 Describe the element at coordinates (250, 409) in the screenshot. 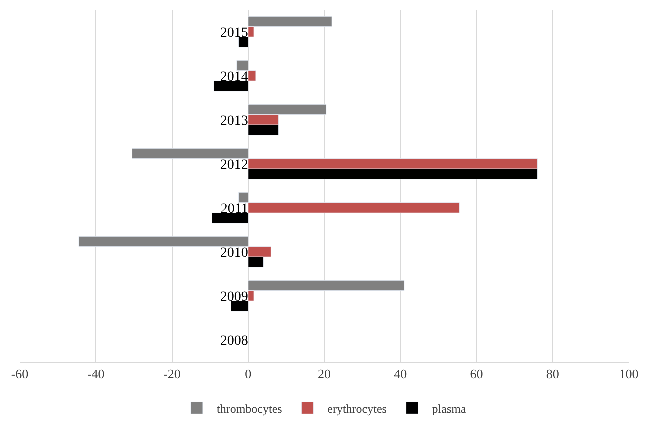

I see `legend-label: thrombocytes` at that location.